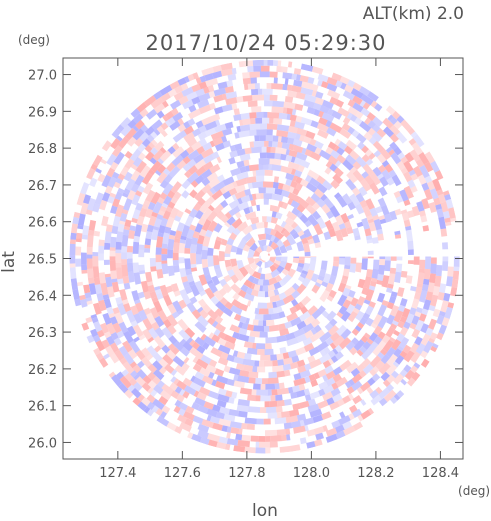  I want to click on y-tick-label: 26.4, so click(42, 296).